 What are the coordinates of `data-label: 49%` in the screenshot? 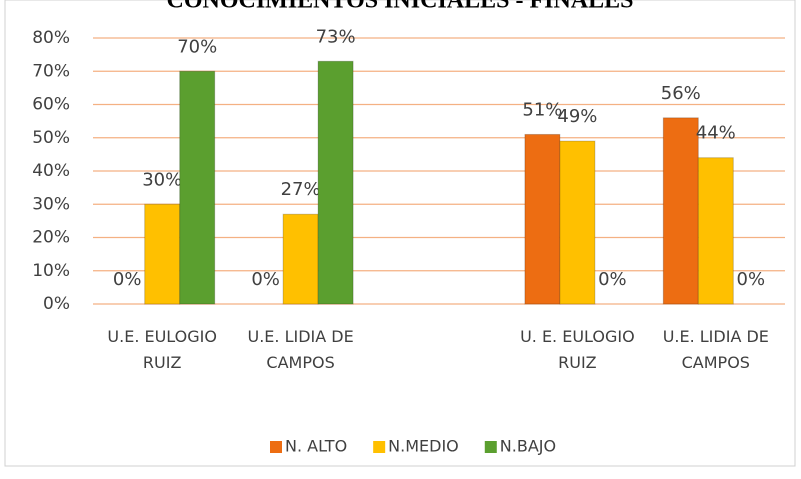 It's located at (577, 116).